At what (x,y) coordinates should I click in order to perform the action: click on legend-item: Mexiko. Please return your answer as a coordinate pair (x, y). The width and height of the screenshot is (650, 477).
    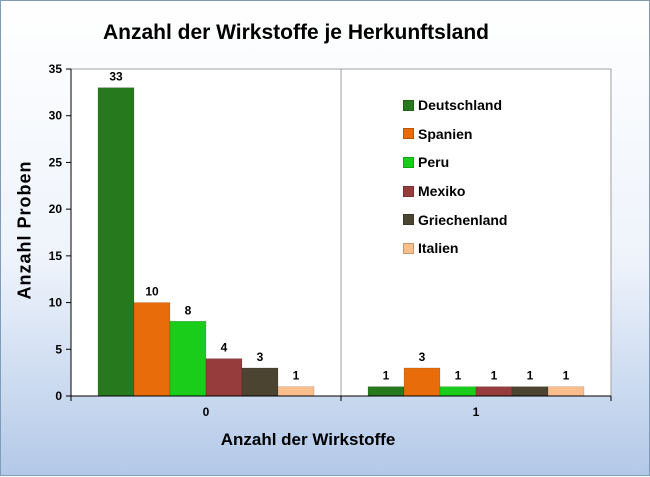
    Looking at the image, I should click on (455, 191).